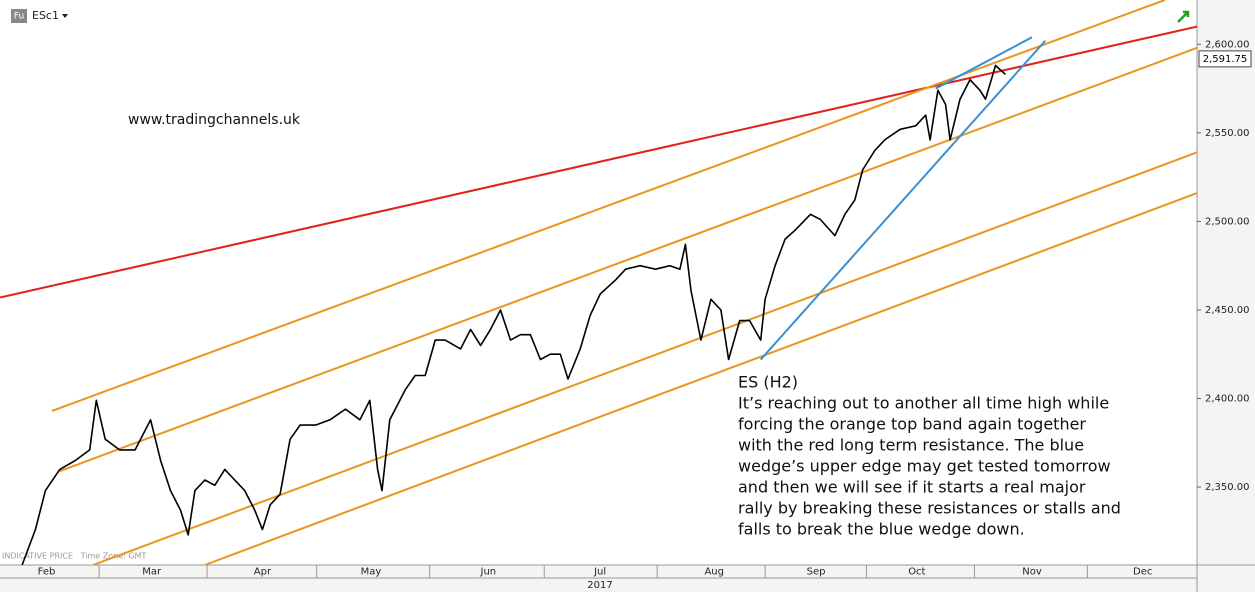 The width and height of the screenshot is (1255, 592). Describe the element at coordinates (599, 585) in the screenshot. I see `year-label: 2017` at that location.